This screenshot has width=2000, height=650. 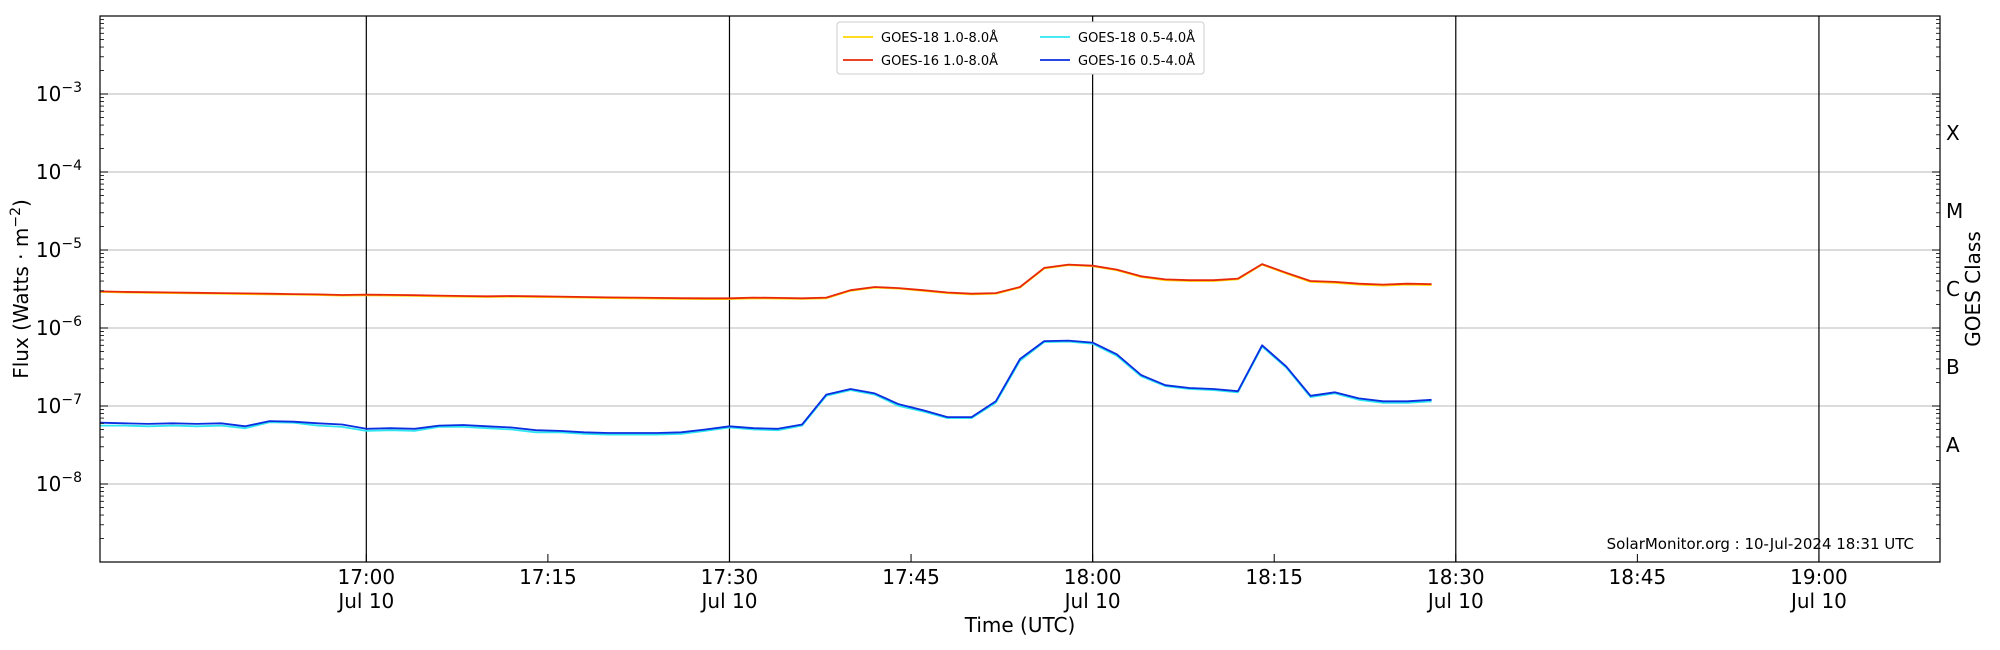 What do you see at coordinates (366, 577) in the screenshot?
I see `x-tick-label: 17:00` at bounding box center [366, 577].